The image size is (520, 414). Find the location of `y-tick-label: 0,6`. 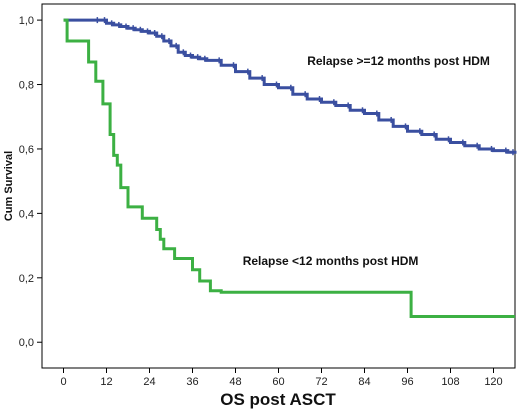

y-tick-label: 0,6 is located at coordinates (26, 150).